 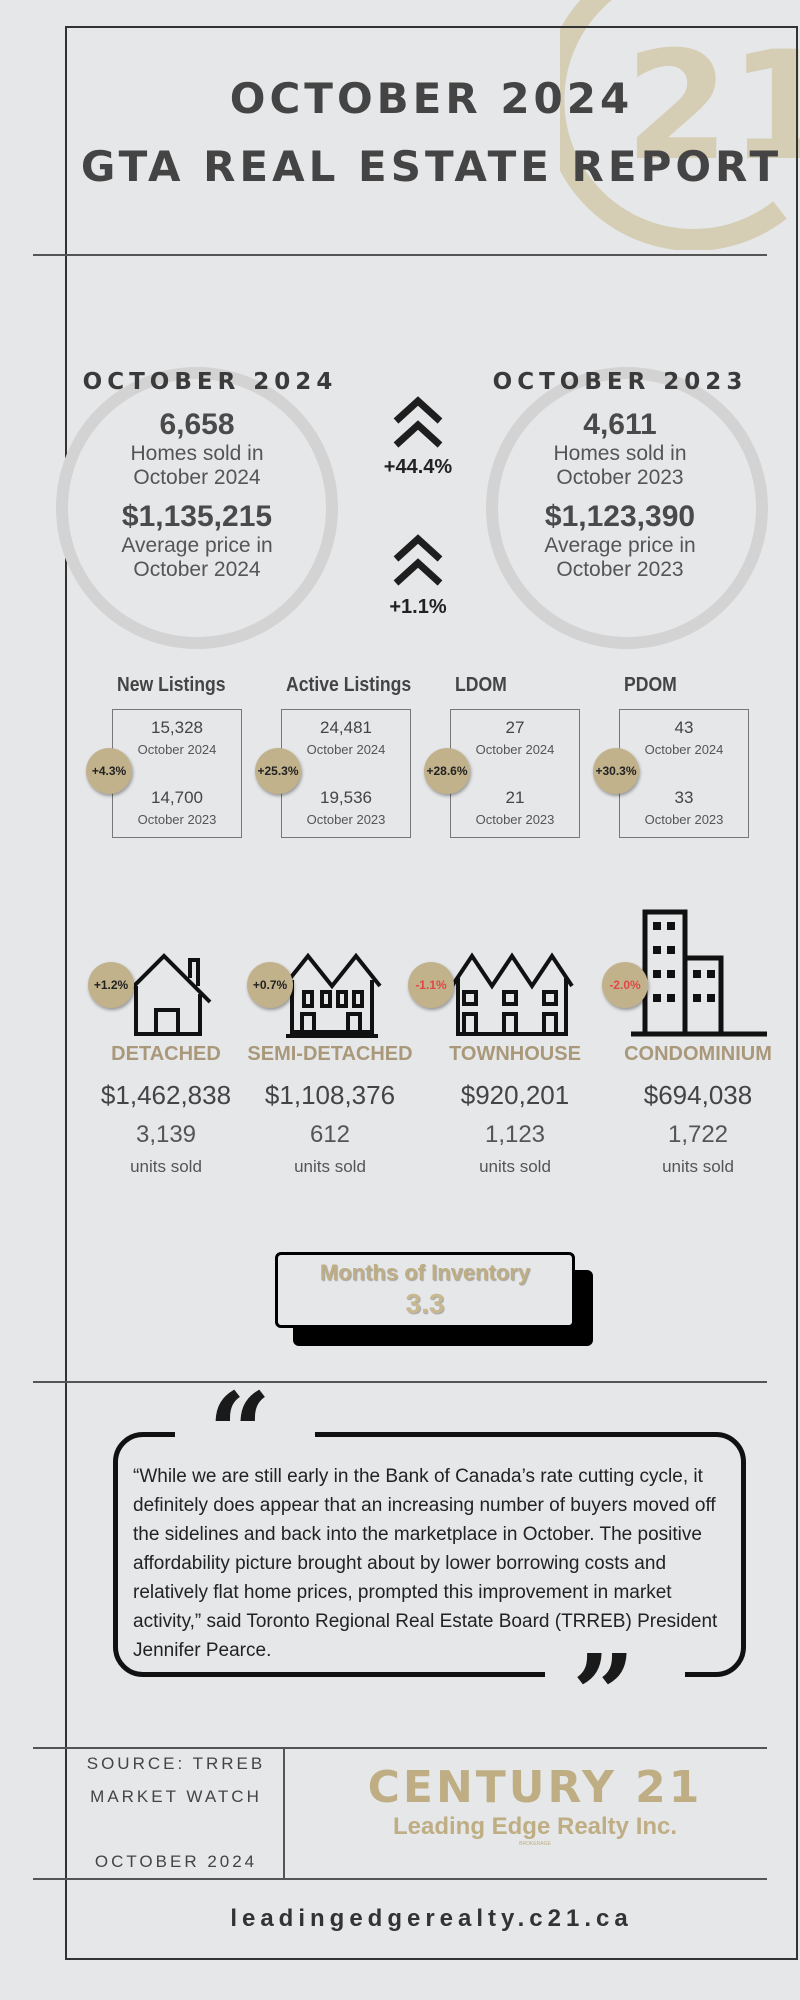 What do you see at coordinates (431, 98) in the screenshot?
I see `report-title-line1: OCTOBER 2024` at bounding box center [431, 98].